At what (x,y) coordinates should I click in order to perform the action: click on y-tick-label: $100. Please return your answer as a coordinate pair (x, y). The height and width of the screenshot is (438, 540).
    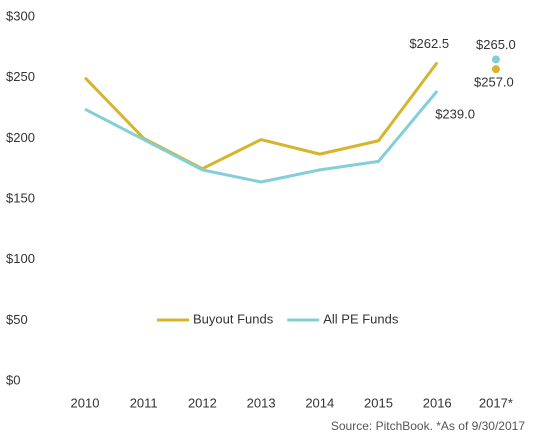
    Looking at the image, I should click on (20, 258).